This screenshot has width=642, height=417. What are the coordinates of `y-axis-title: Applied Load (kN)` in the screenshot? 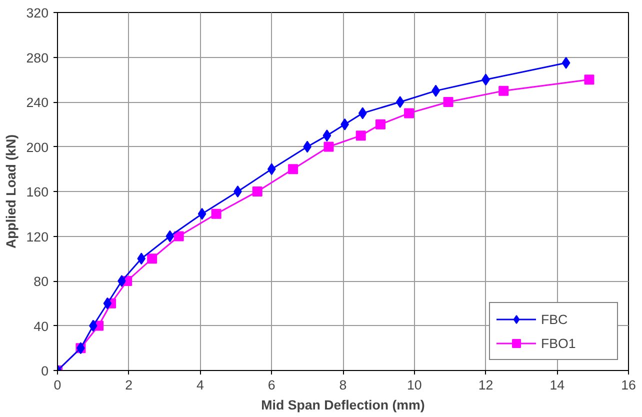 It's located at (10, 191).